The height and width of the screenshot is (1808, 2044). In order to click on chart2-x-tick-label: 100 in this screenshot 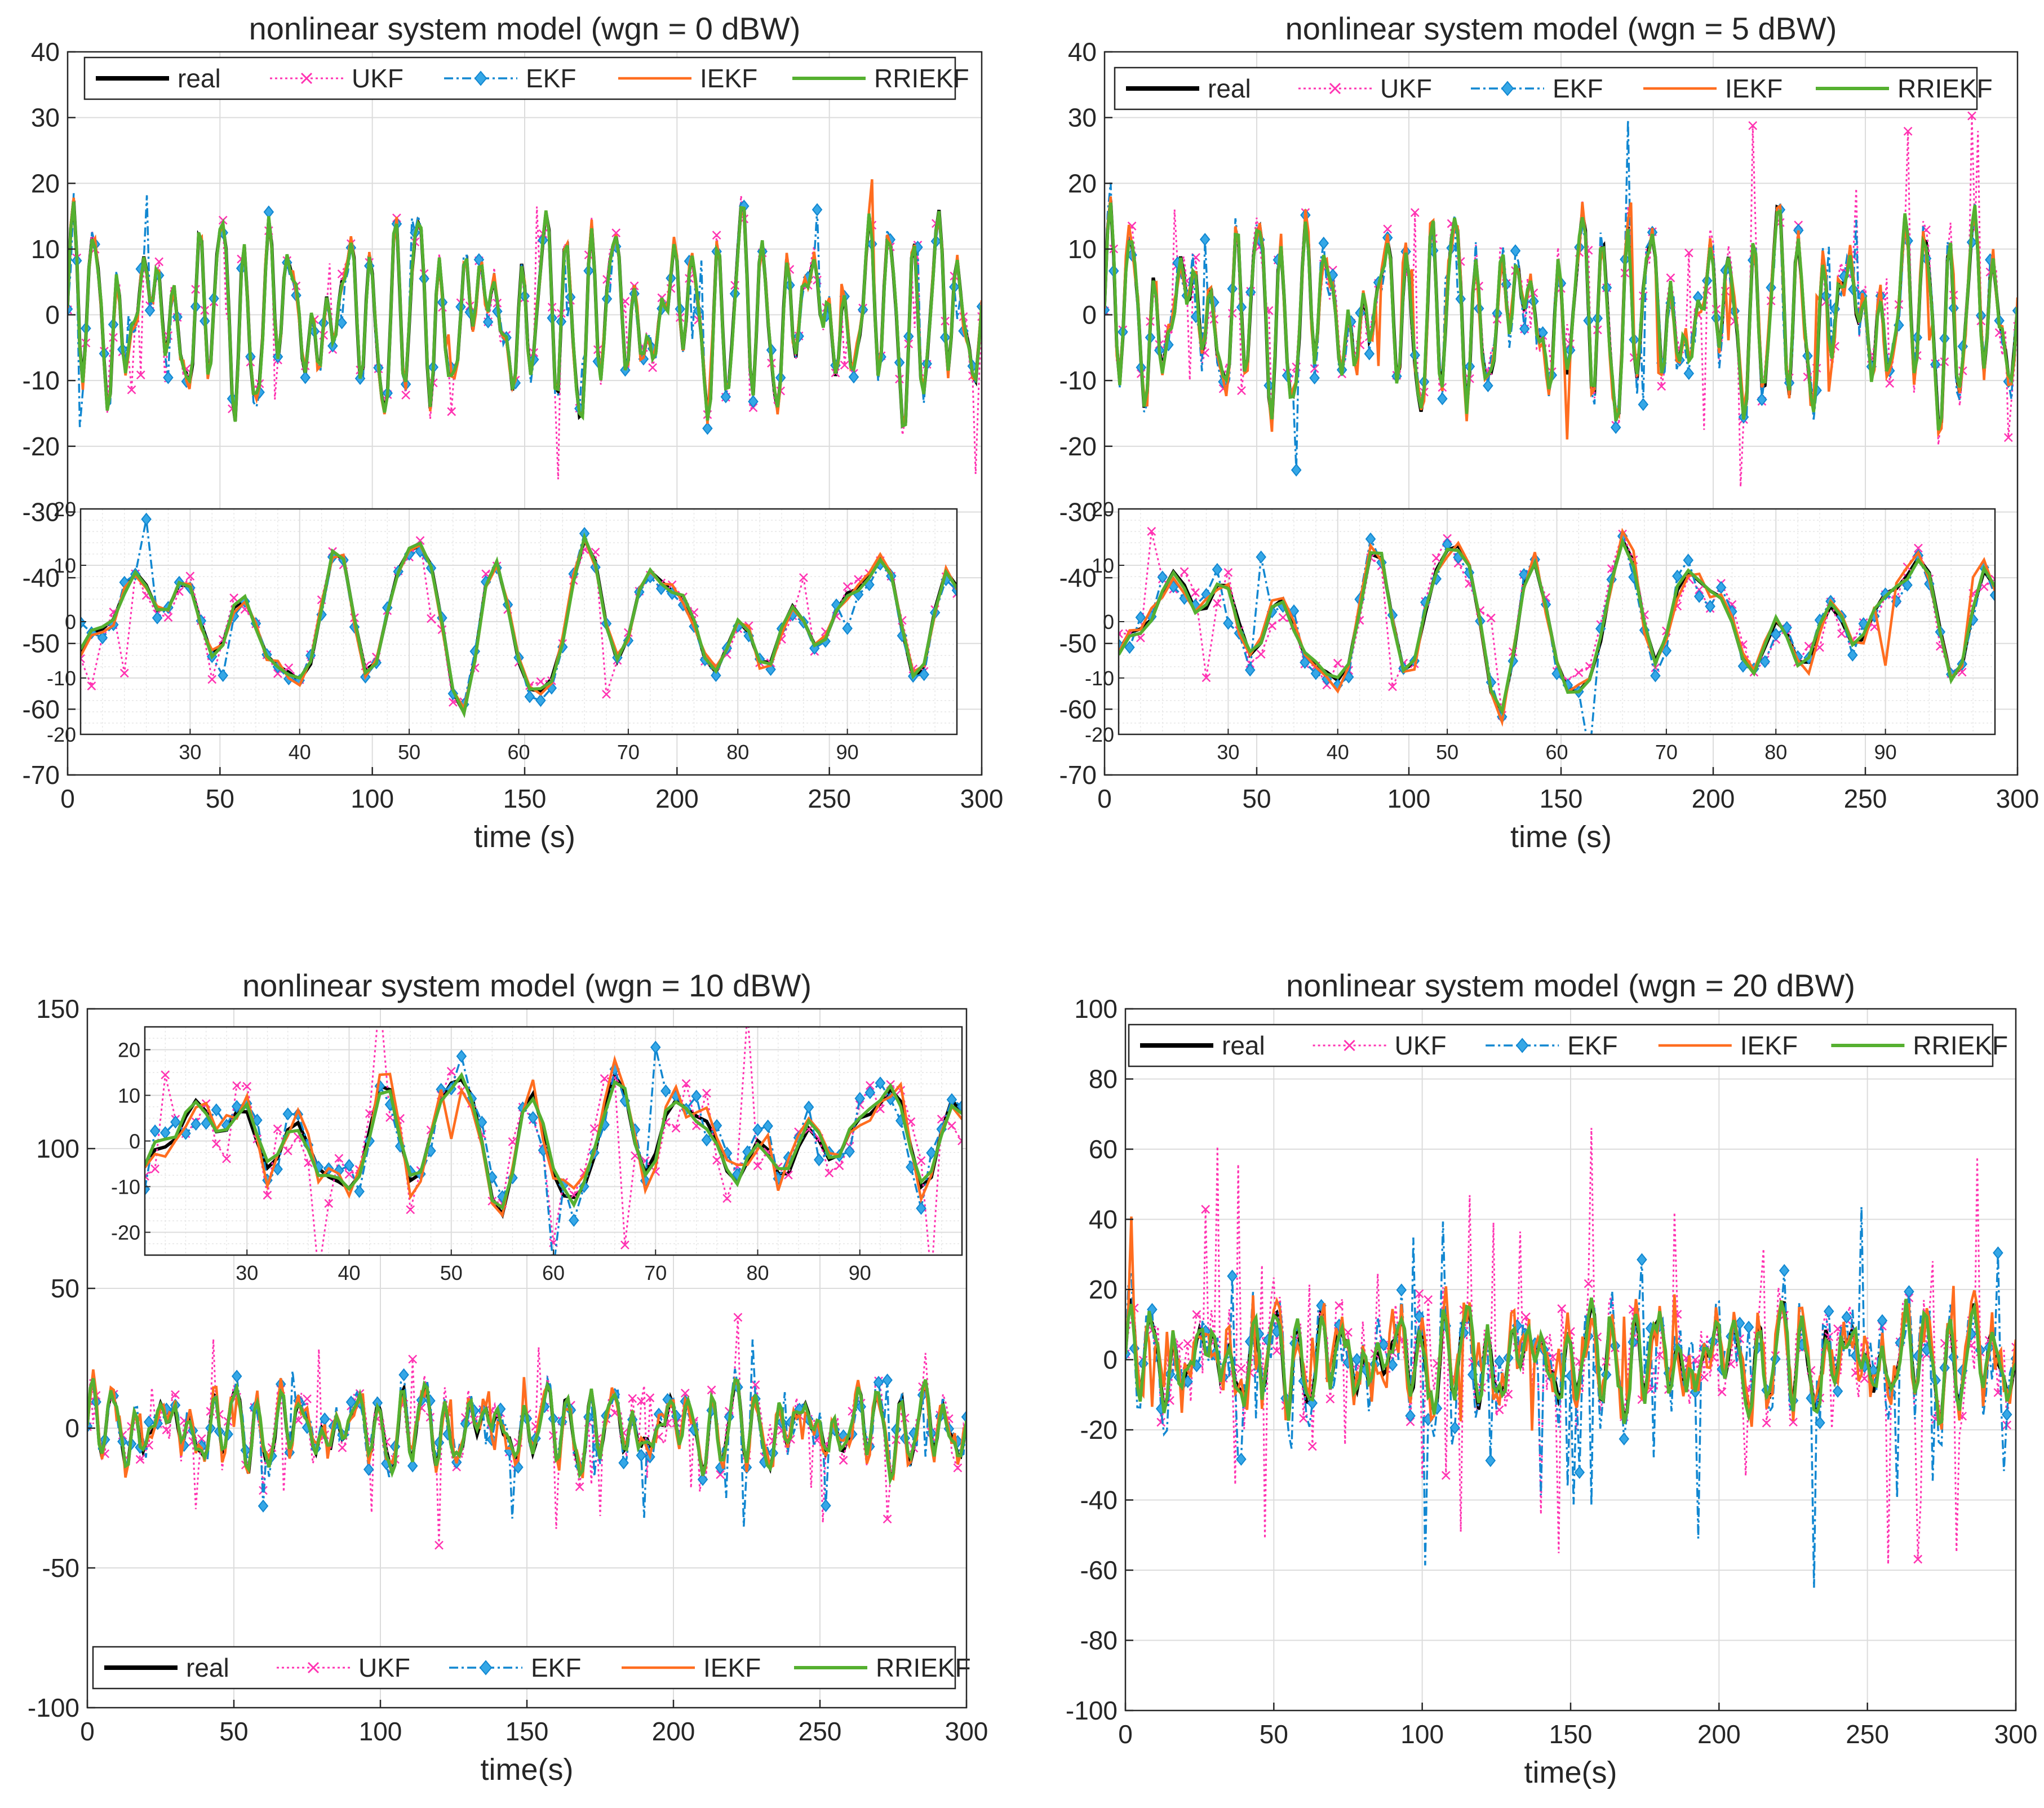, I will do `click(1409, 798)`.